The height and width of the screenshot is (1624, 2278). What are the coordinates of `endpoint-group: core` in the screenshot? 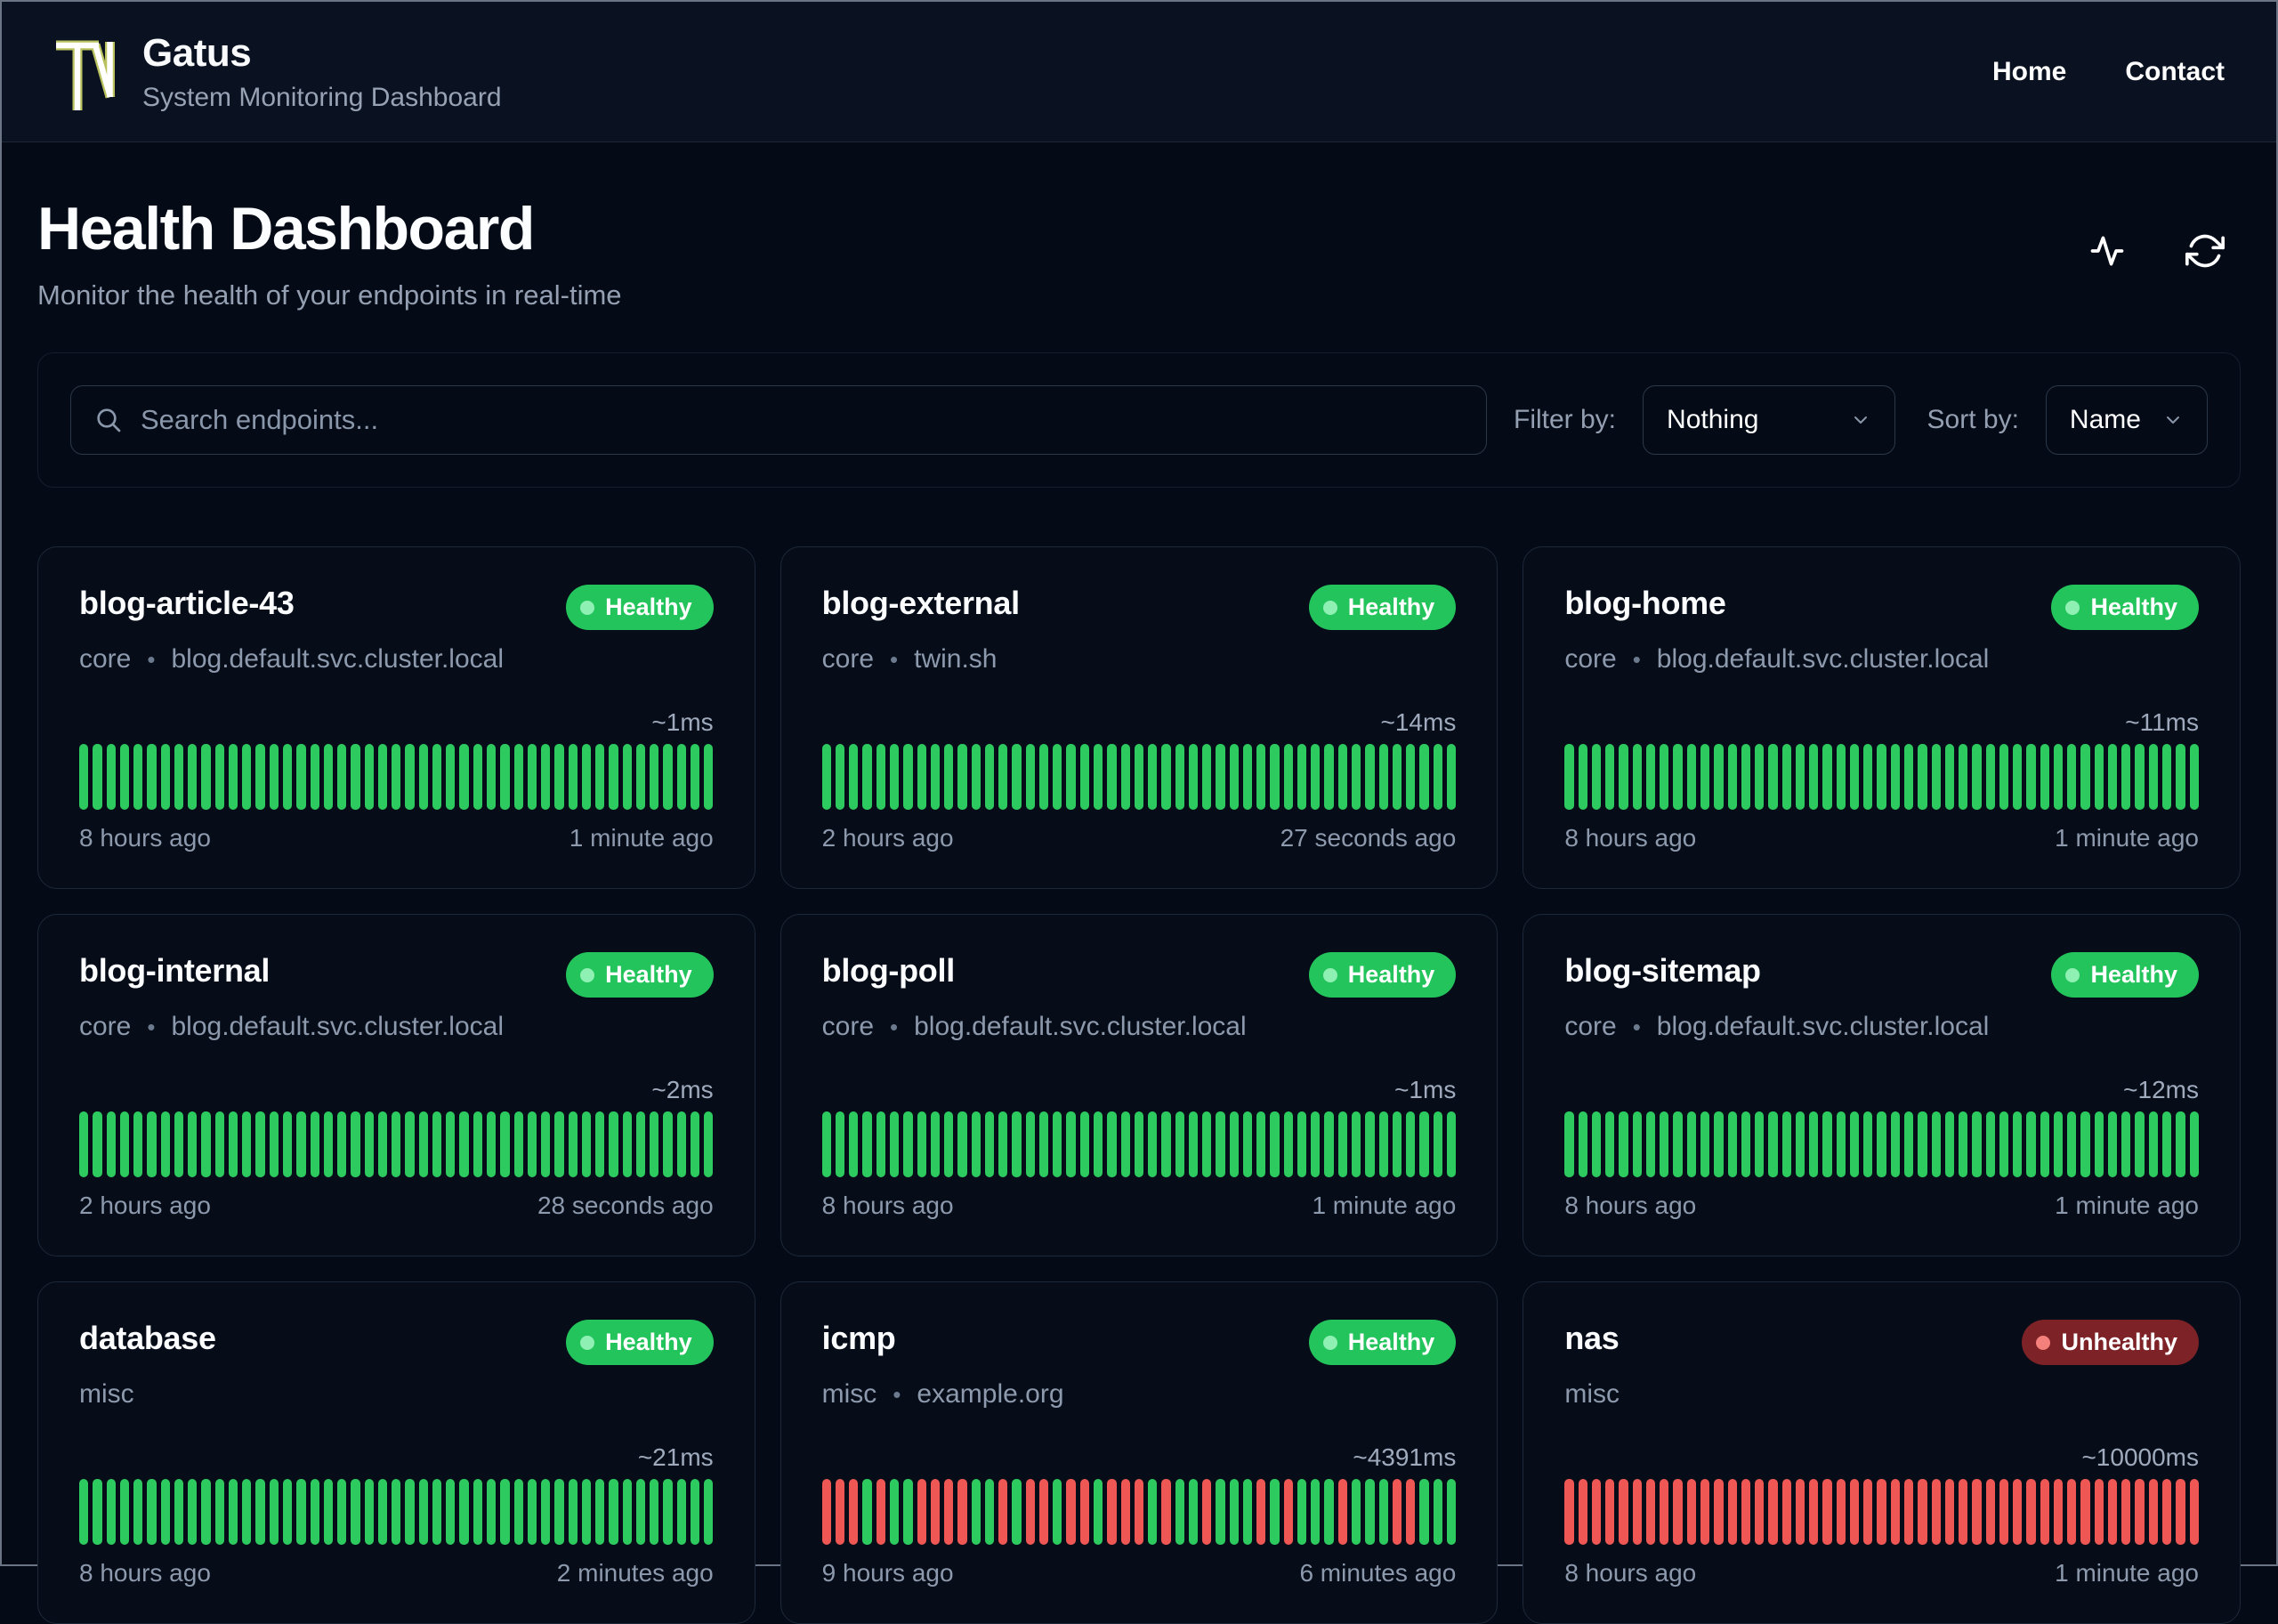 It's located at (1591, 1026).